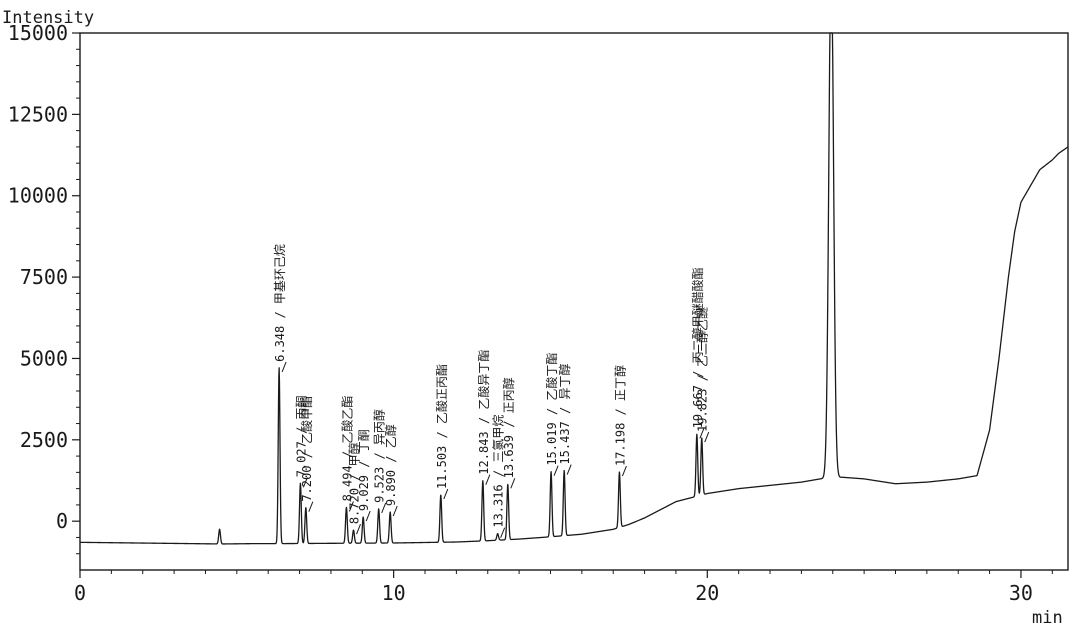 The width and height of the screenshot is (1079, 632). I want to click on peak-label: 19.823 / 乙二醇乙醚, so click(702, 369).